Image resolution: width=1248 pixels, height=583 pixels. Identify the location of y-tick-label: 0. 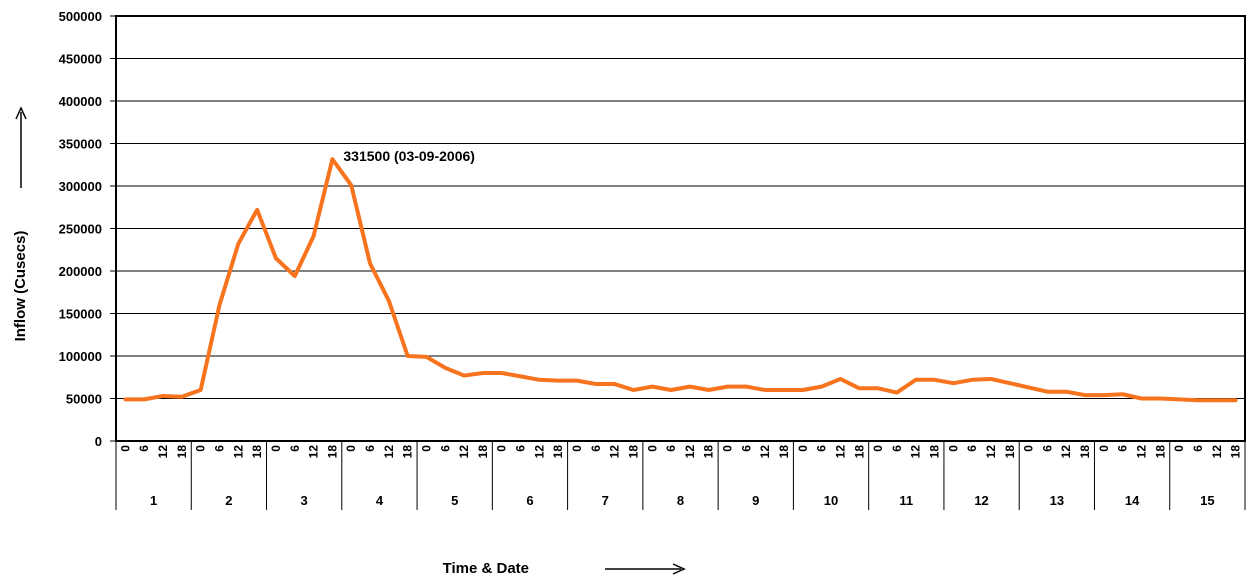
(98, 441).